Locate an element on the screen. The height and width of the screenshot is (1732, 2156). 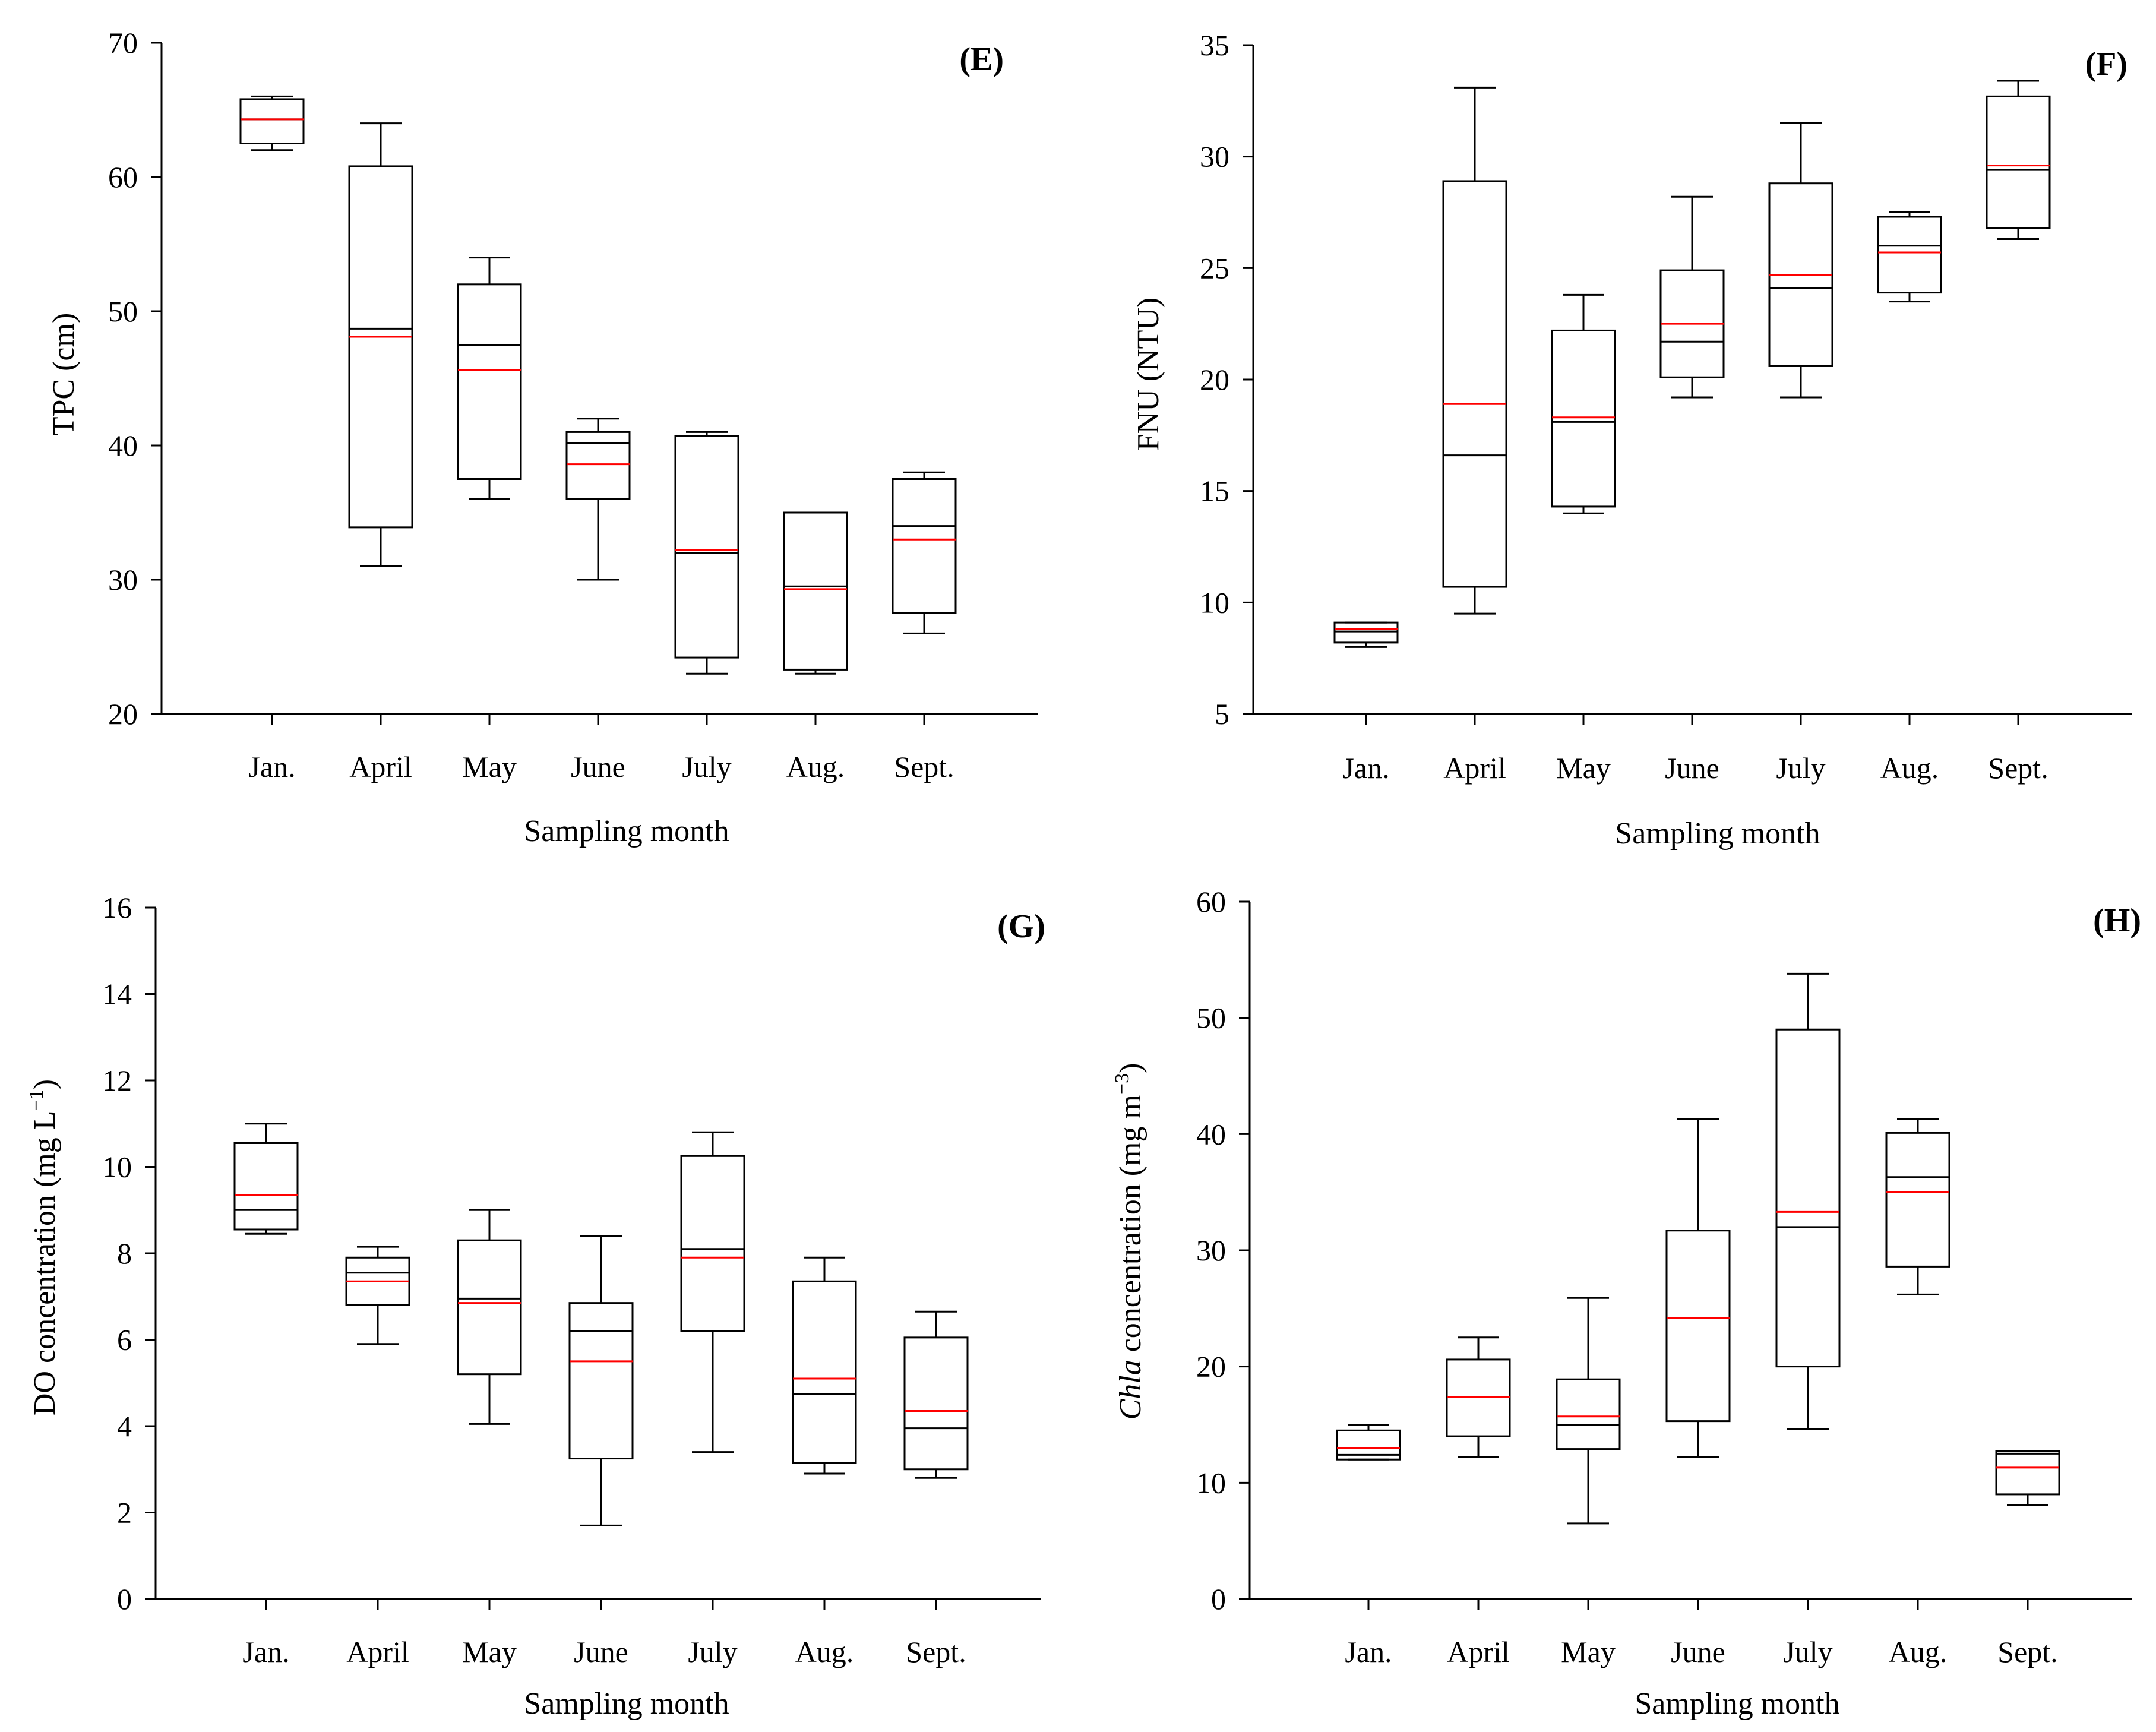
y-tick-label-f: 15 is located at coordinates (1214, 491).